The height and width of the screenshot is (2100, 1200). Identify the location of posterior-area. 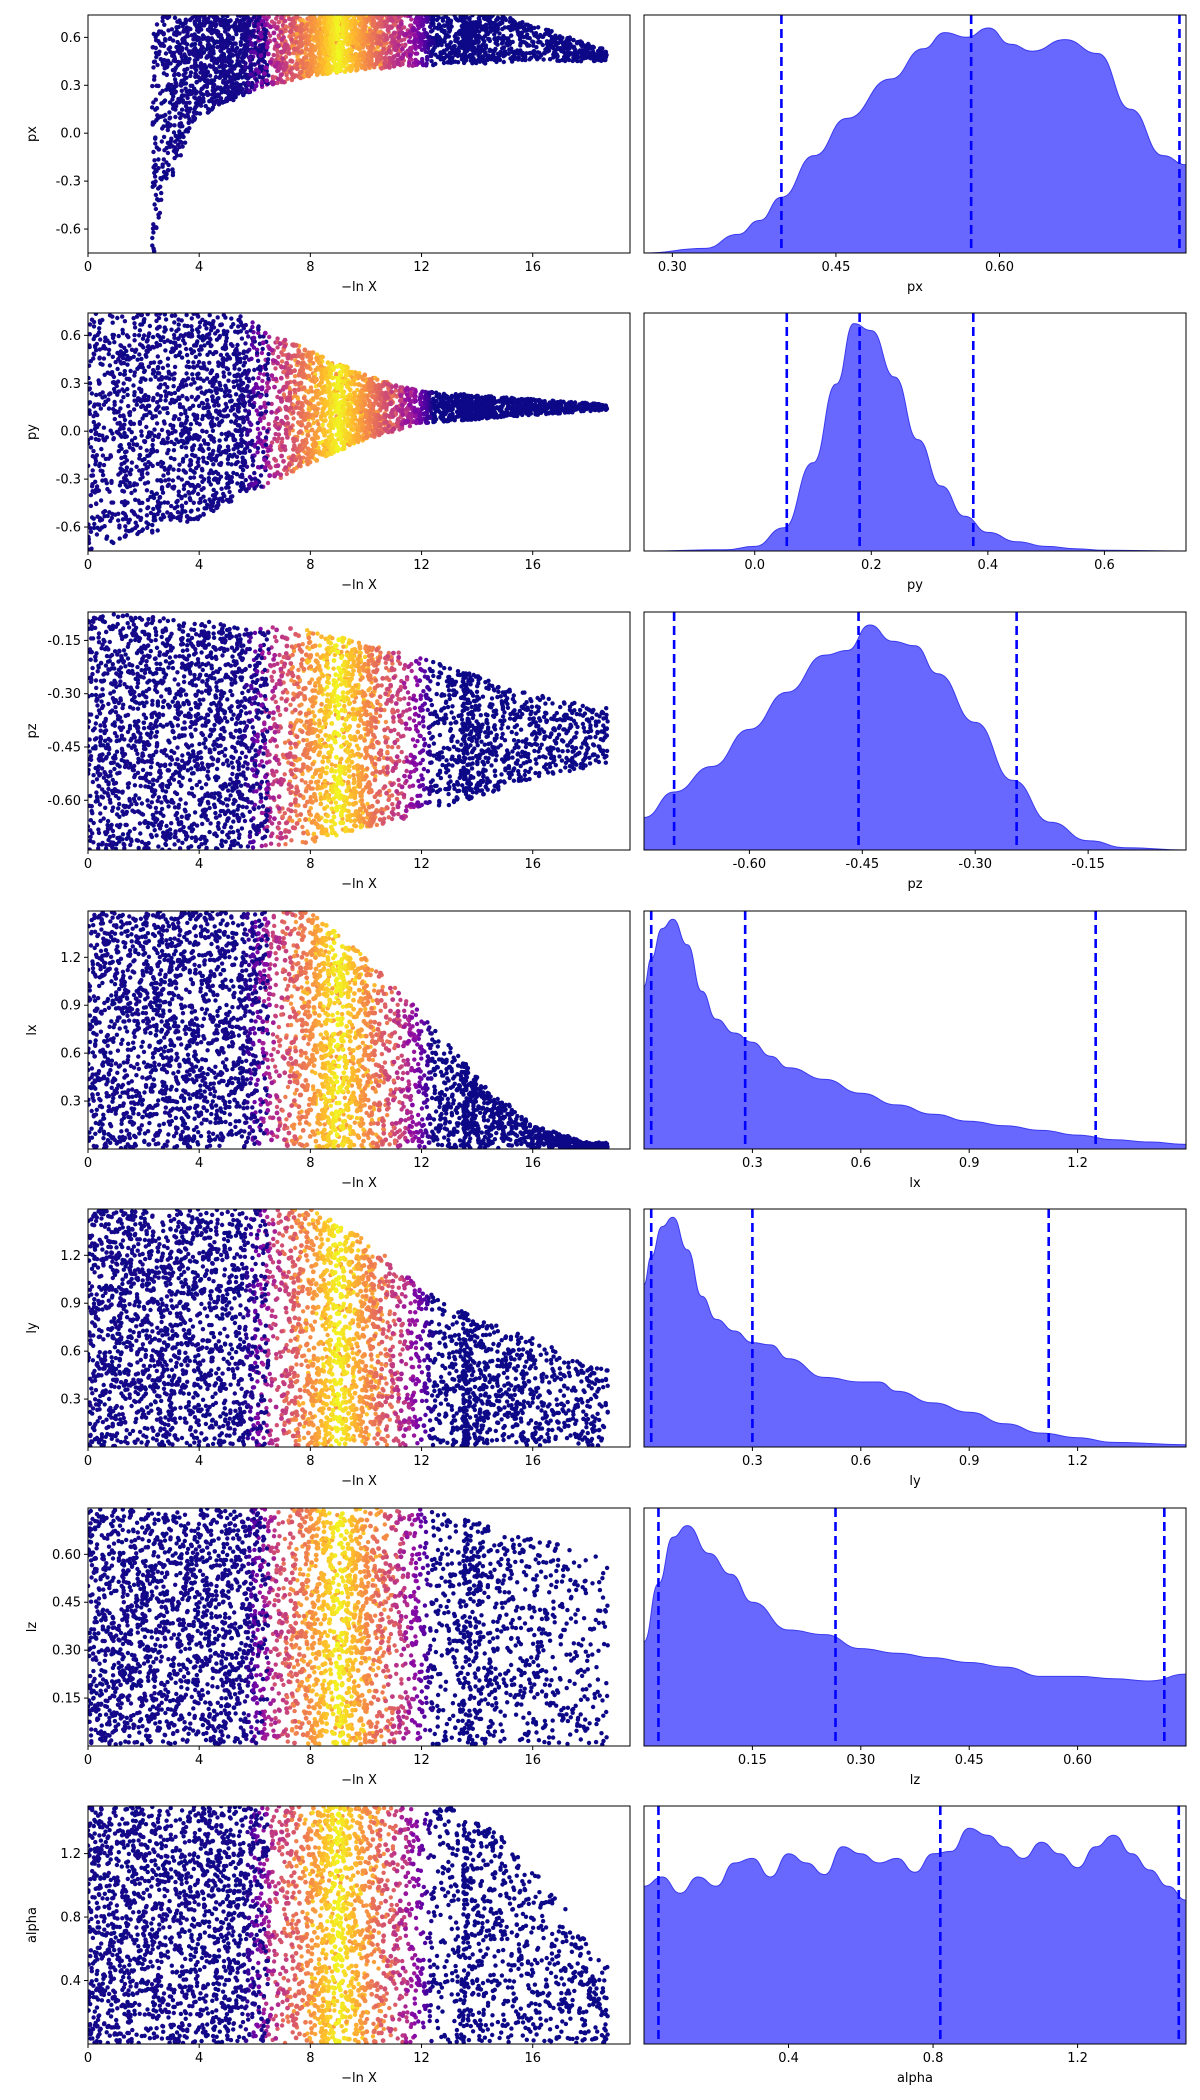
(915, 140).